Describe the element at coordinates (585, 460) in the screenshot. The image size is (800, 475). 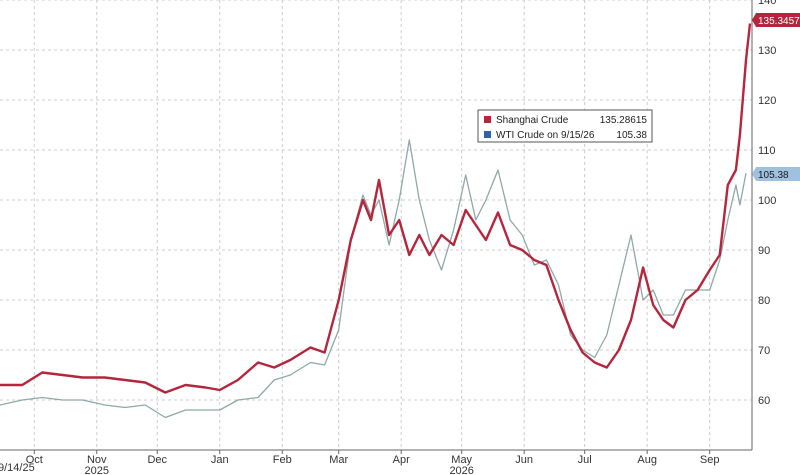
I see `x-tick-label-jul: Jul` at that location.